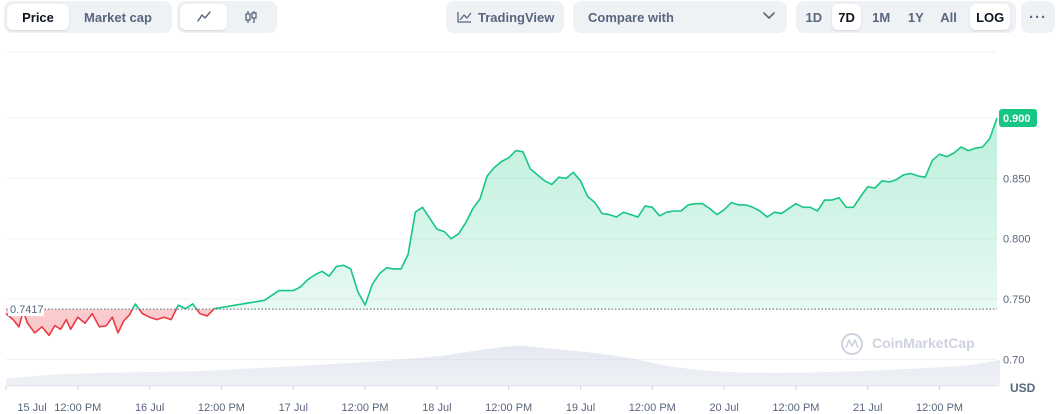 Image resolution: width=1058 pixels, height=414 pixels. What do you see at coordinates (948, 17) in the screenshot?
I see `range-all-button: All` at bounding box center [948, 17].